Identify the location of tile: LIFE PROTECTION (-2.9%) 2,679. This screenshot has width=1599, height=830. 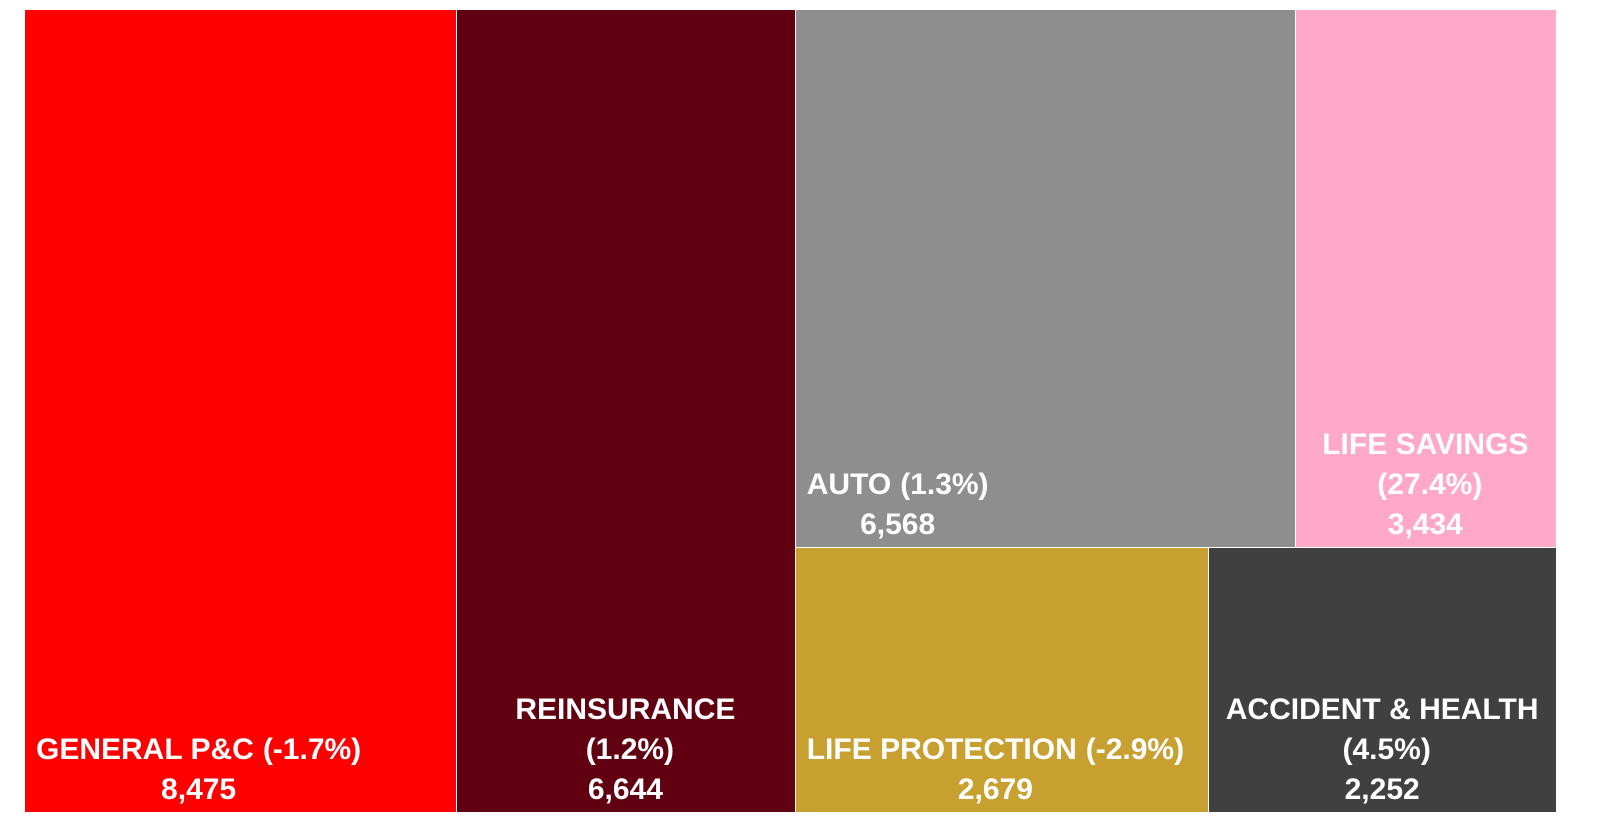
(1002, 680).